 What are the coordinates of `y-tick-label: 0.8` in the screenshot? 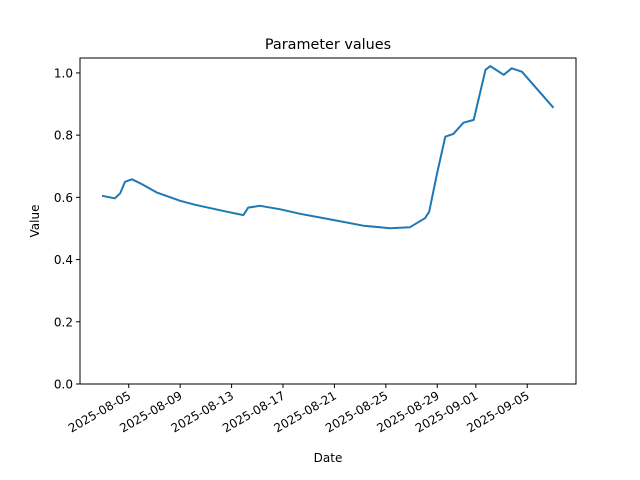 It's located at (63, 136).